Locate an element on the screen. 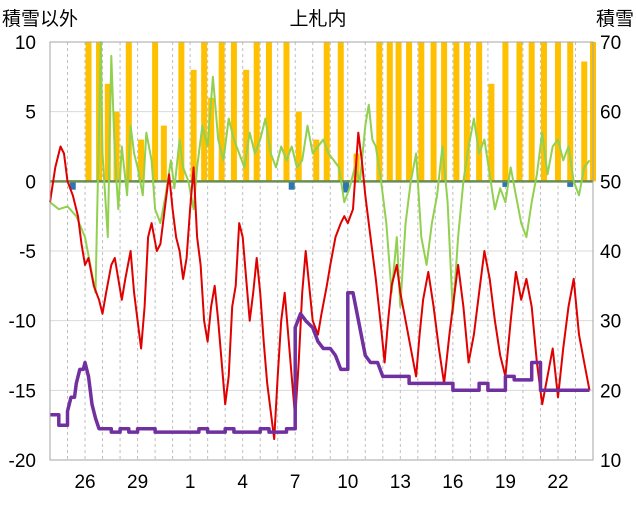 This screenshot has height=506, width=636. right-tick-label: 30 is located at coordinates (610, 322).